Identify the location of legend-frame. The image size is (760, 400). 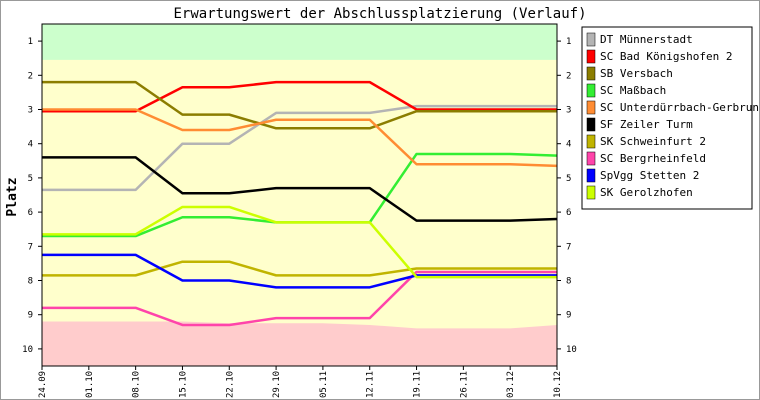
(667, 118).